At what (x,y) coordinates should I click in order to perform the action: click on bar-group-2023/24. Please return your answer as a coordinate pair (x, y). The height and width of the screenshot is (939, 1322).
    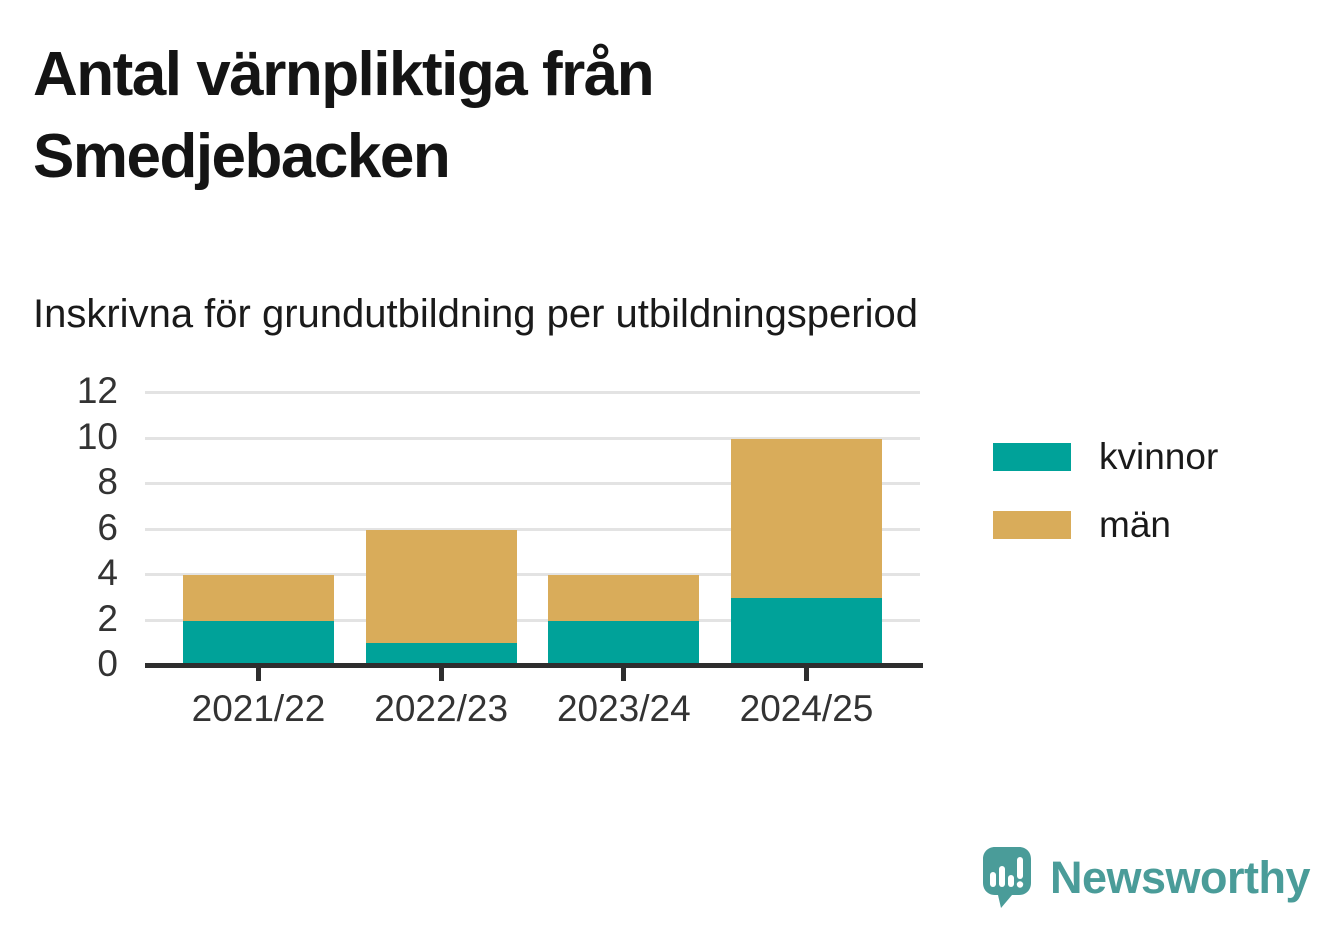
    Looking at the image, I should click on (624, 620).